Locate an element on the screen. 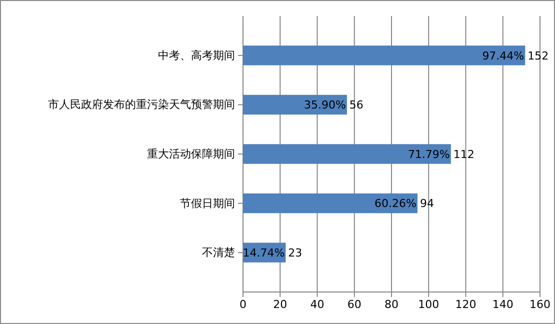  y-tick-label: 重大活动保障期间 is located at coordinates (191, 154).